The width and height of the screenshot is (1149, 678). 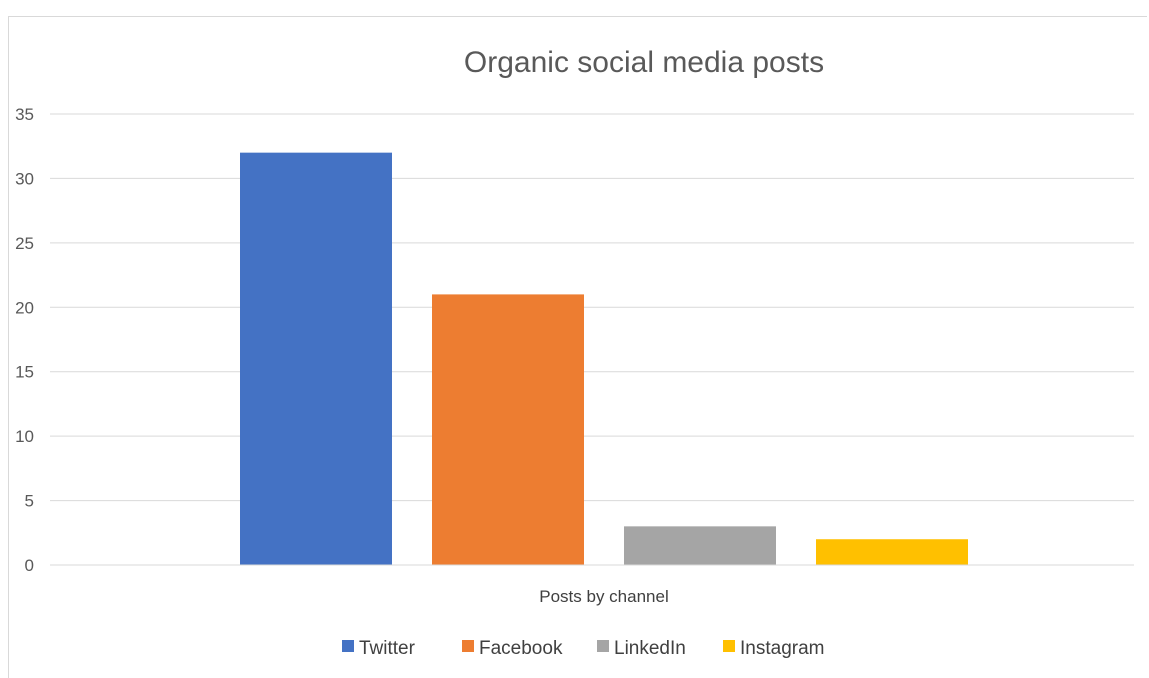 What do you see at coordinates (29, 501) in the screenshot?
I see `y-tick-label: 5` at bounding box center [29, 501].